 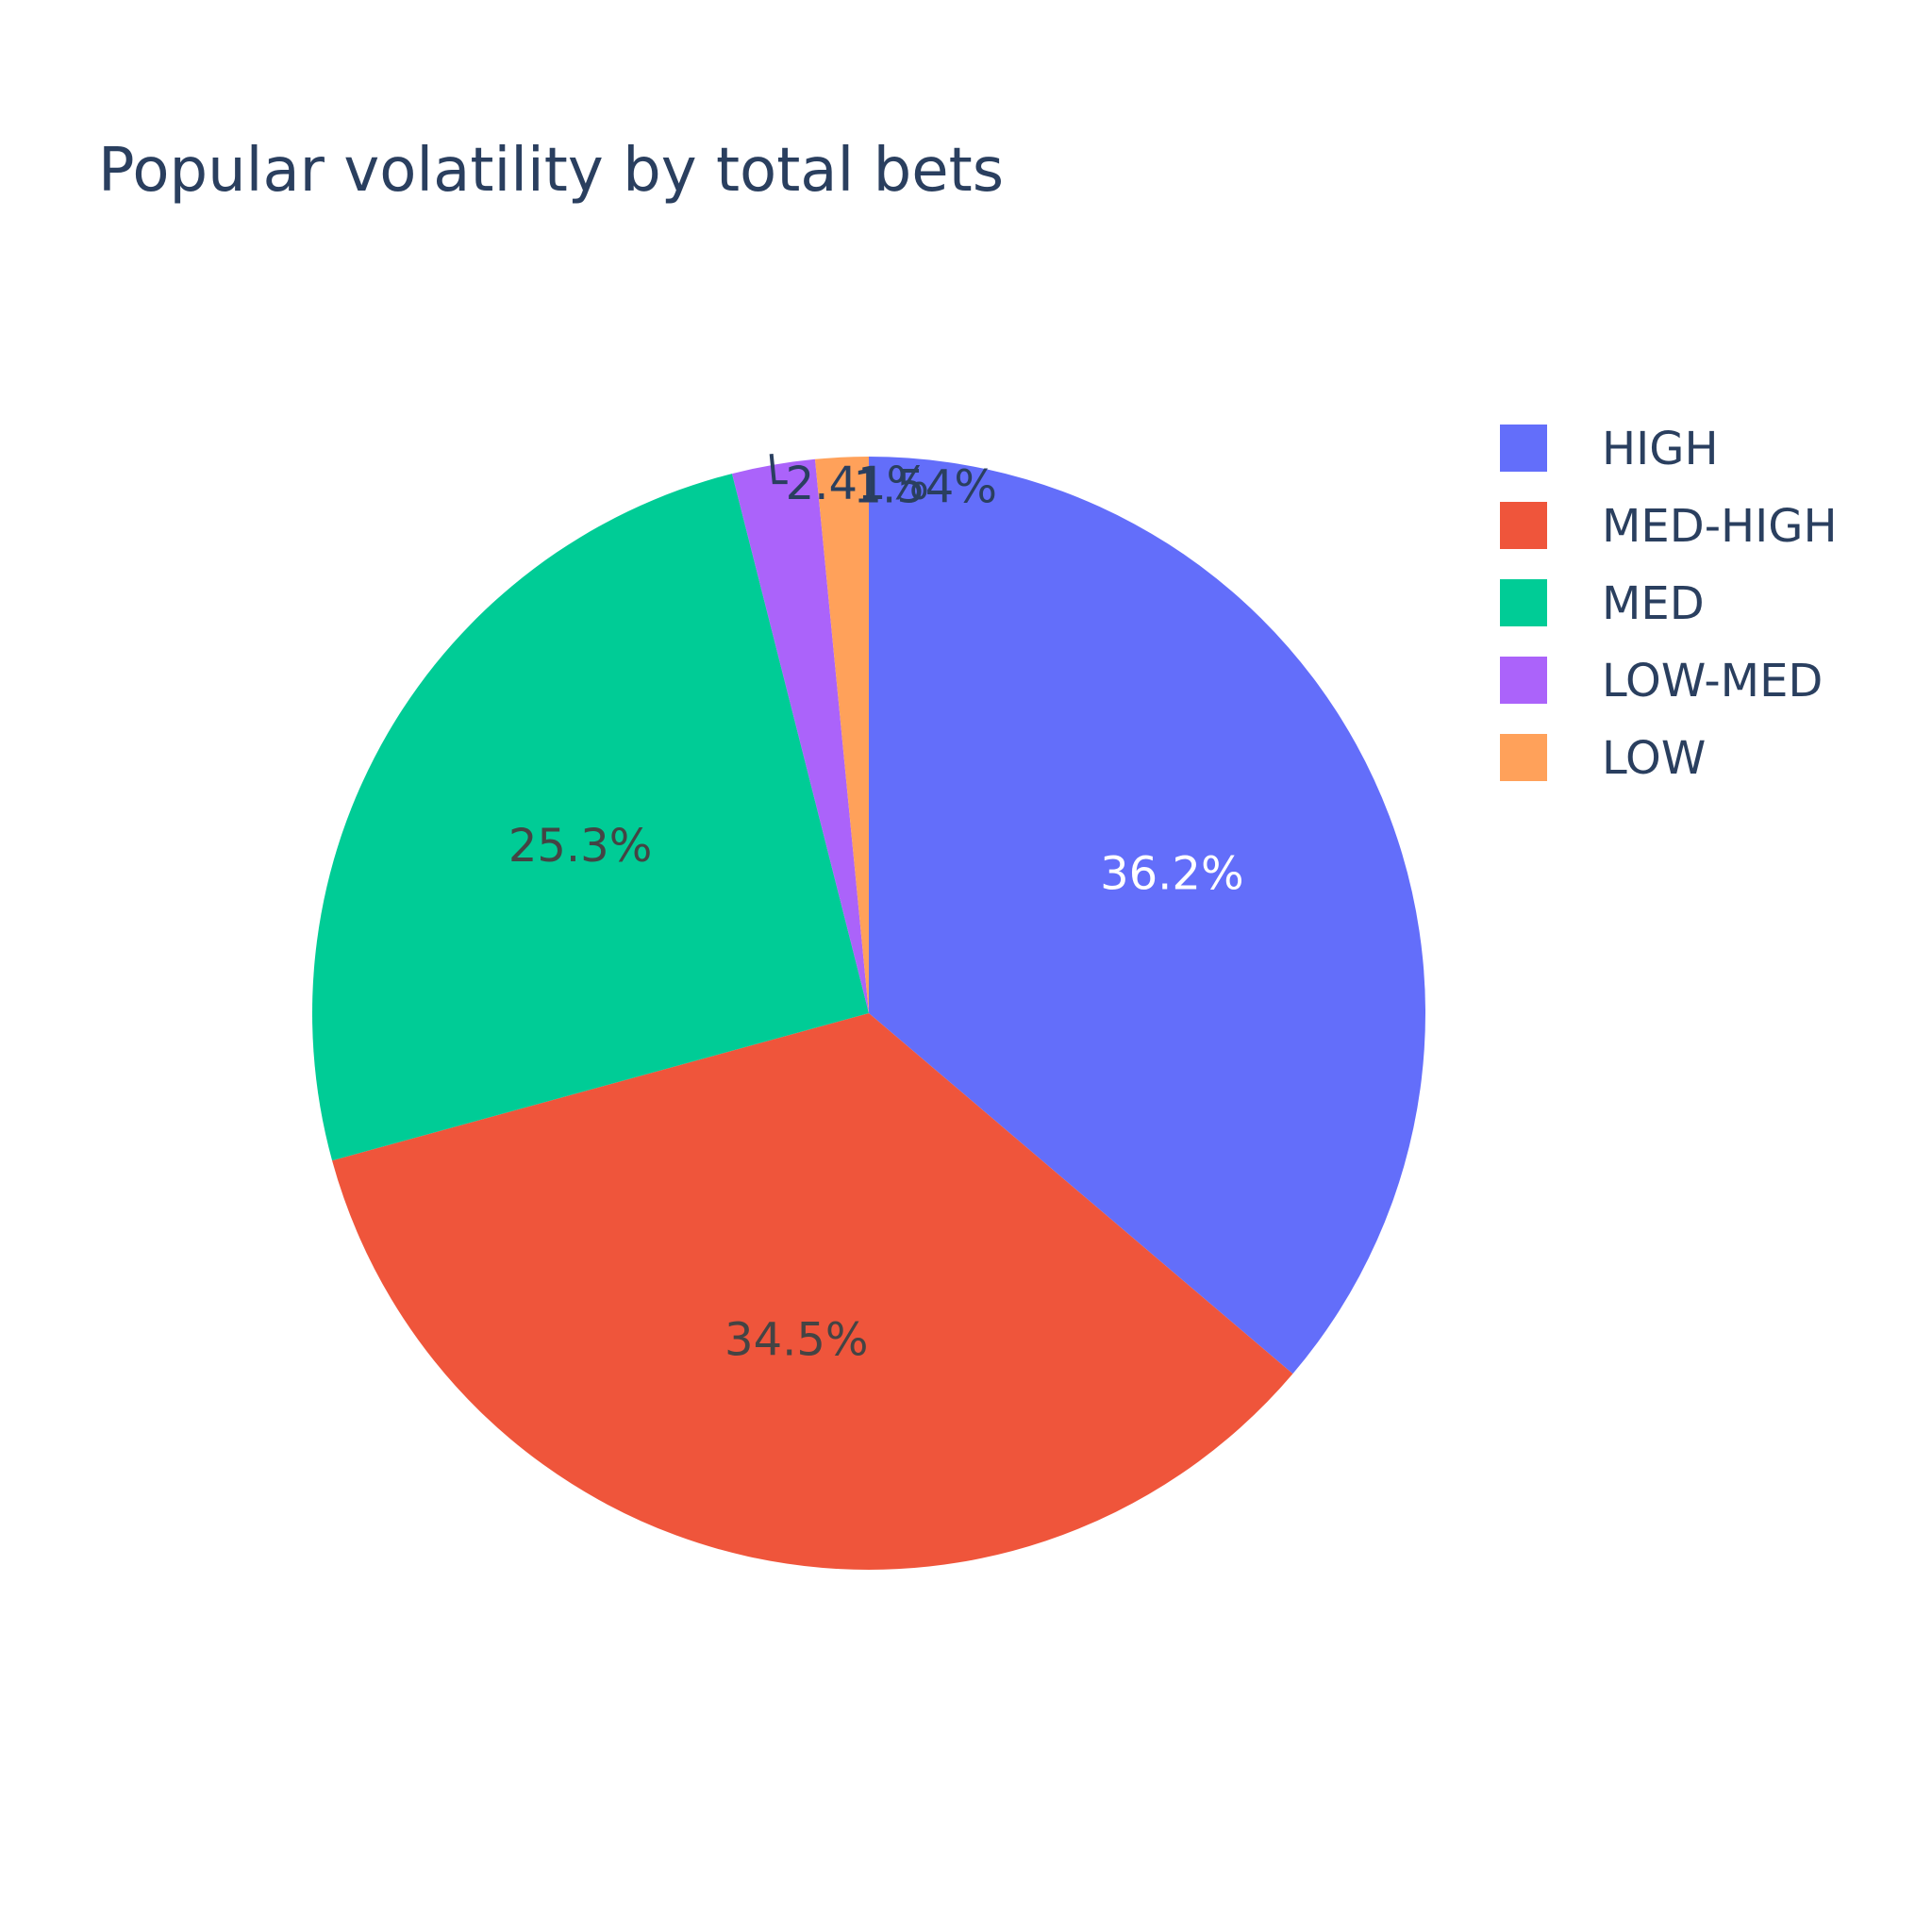 I want to click on legend-swatch-low-med, so click(x=1523, y=681).